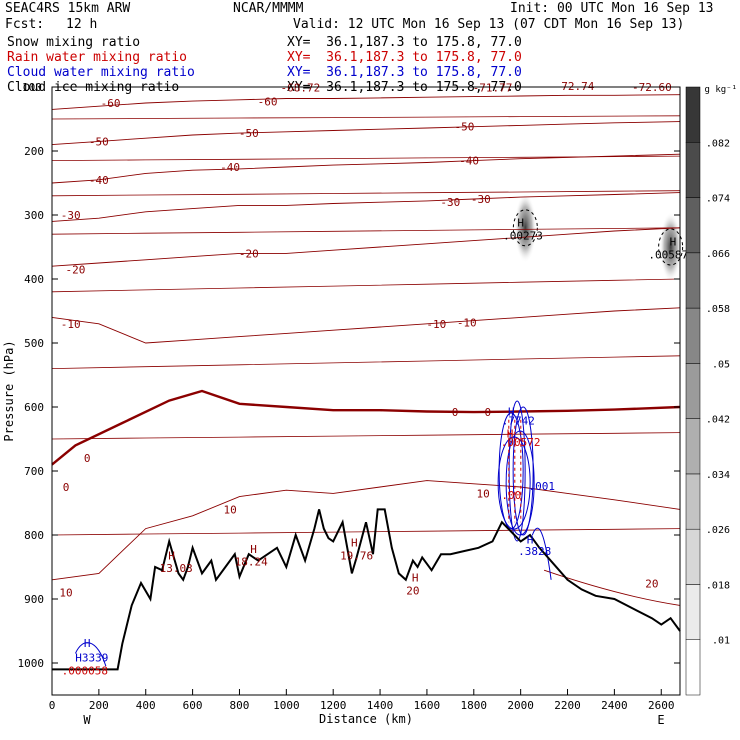  I want to click on colorbar-tick-label: .082, so click(718, 143).